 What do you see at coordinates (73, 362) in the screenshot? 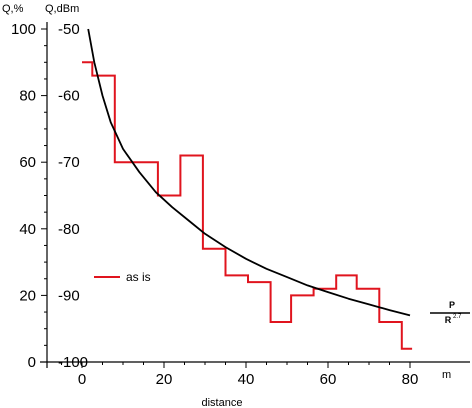
I see `y-tick-label-right: -100` at bounding box center [73, 362].